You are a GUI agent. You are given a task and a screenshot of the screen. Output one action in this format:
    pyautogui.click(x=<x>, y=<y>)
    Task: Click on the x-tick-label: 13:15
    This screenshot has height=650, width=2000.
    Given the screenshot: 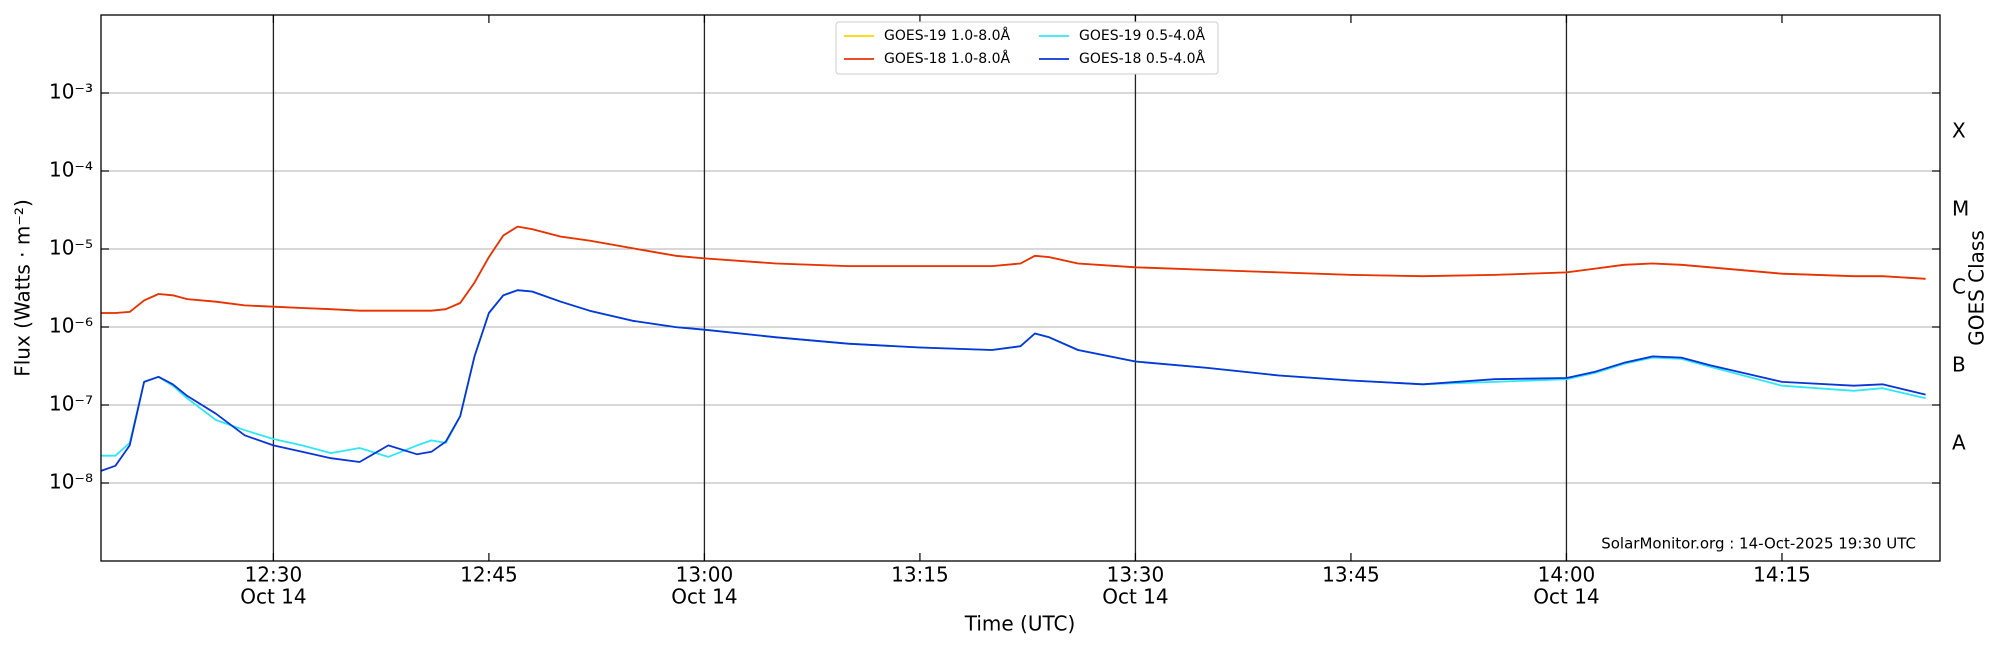 What is the action you would take?
    pyautogui.click(x=920, y=575)
    